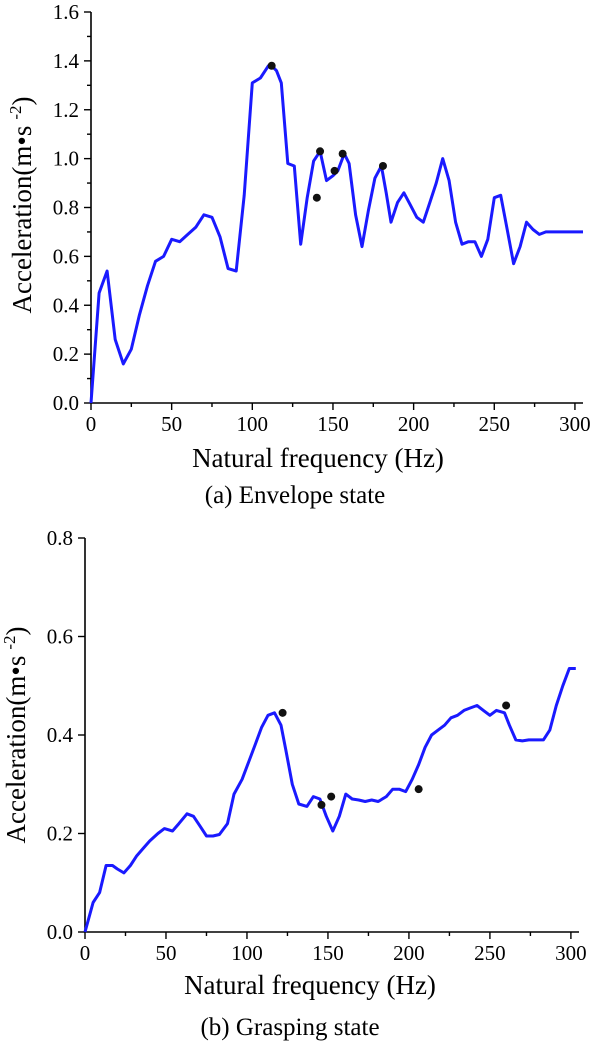  What do you see at coordinates (171, 424) in the screenshot?
I see `panel-a-x-tick-label: 50` at bounding box center [171, 424].